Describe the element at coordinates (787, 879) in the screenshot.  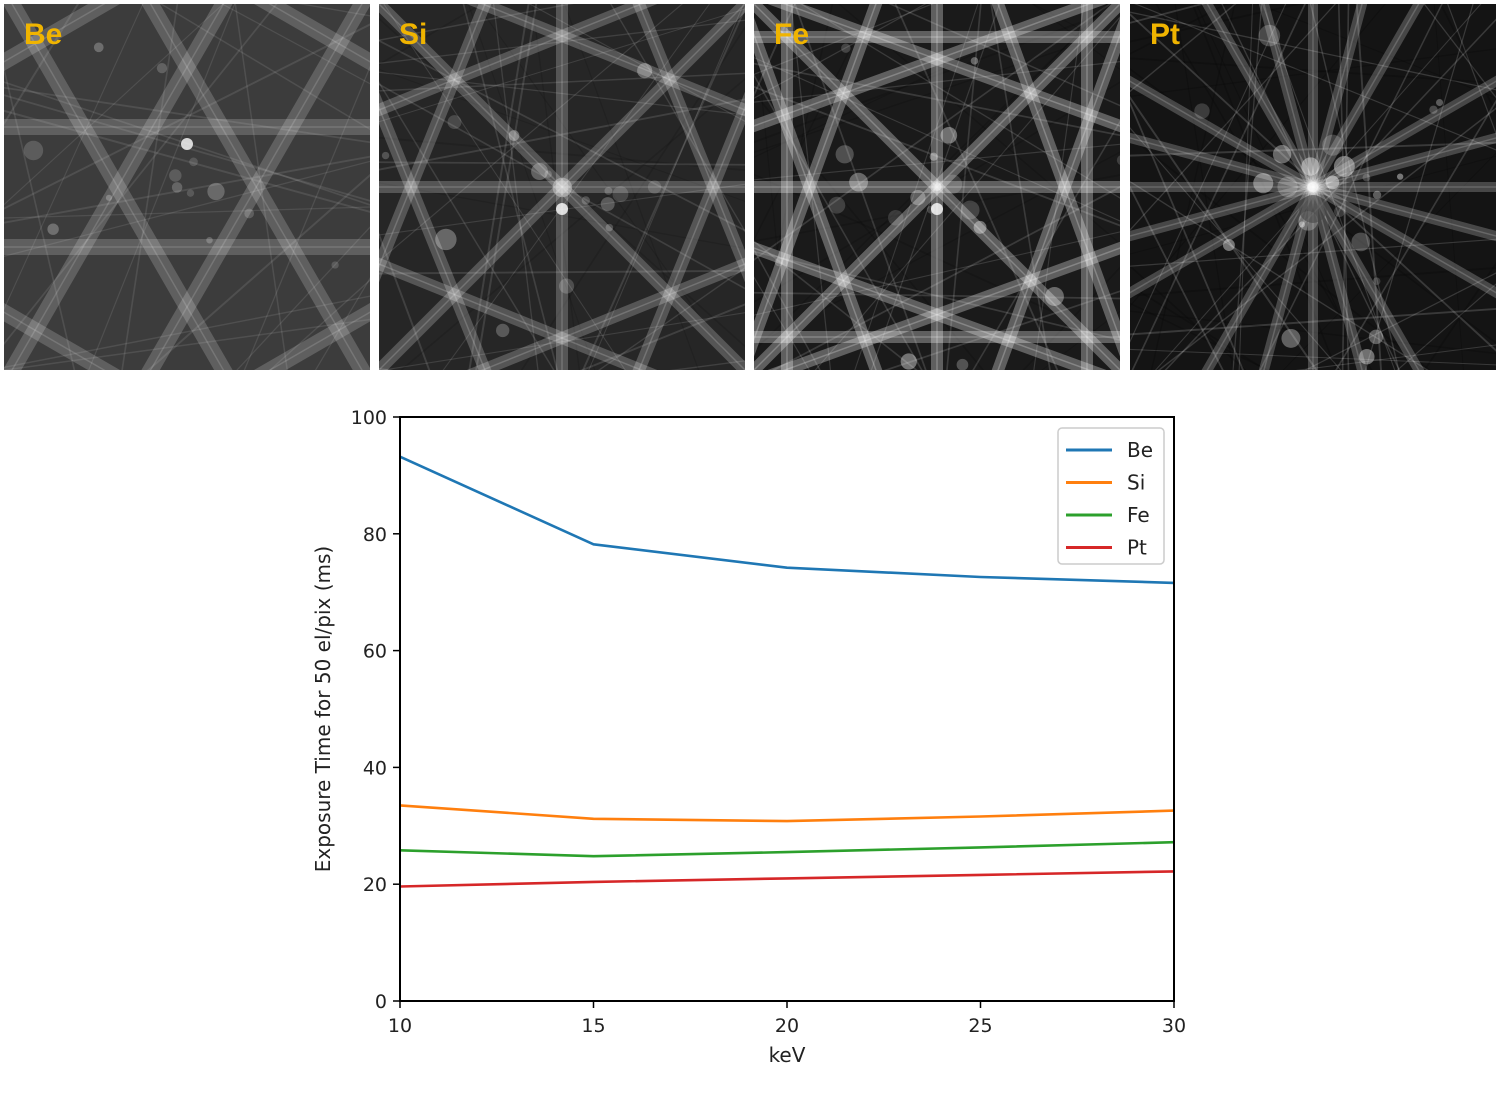
I see `series-line-pt` at that location.